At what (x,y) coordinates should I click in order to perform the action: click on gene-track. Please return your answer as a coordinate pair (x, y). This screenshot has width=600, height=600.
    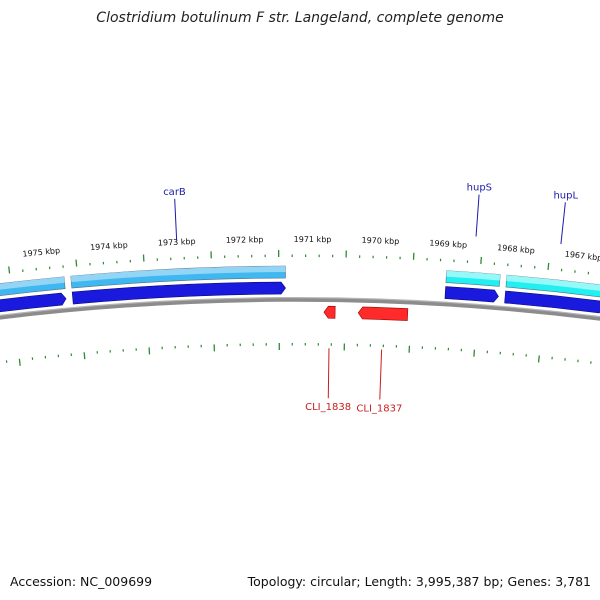
    Looking at the image, I should click on (300, 301).